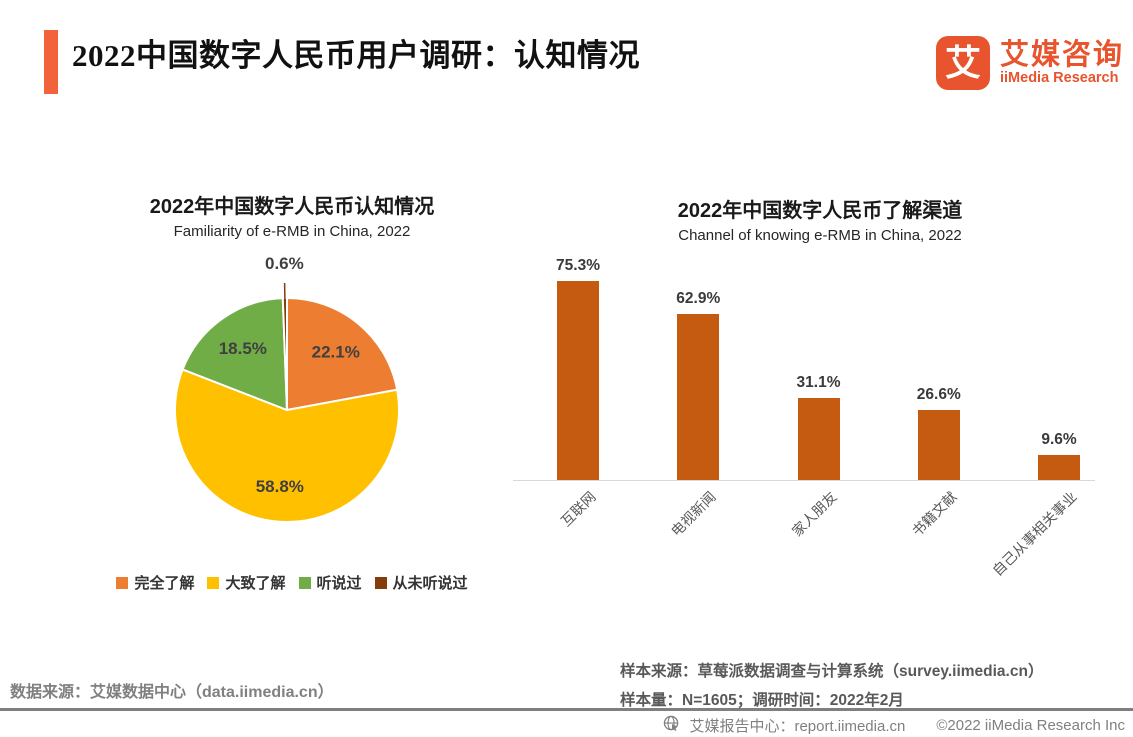  What do you see at coordinates (292, 231) in the screenshot?
I see `pie-chart-subtitle: Familiarity of e-RMB in China, 2022` at bounding box center [292, 231].